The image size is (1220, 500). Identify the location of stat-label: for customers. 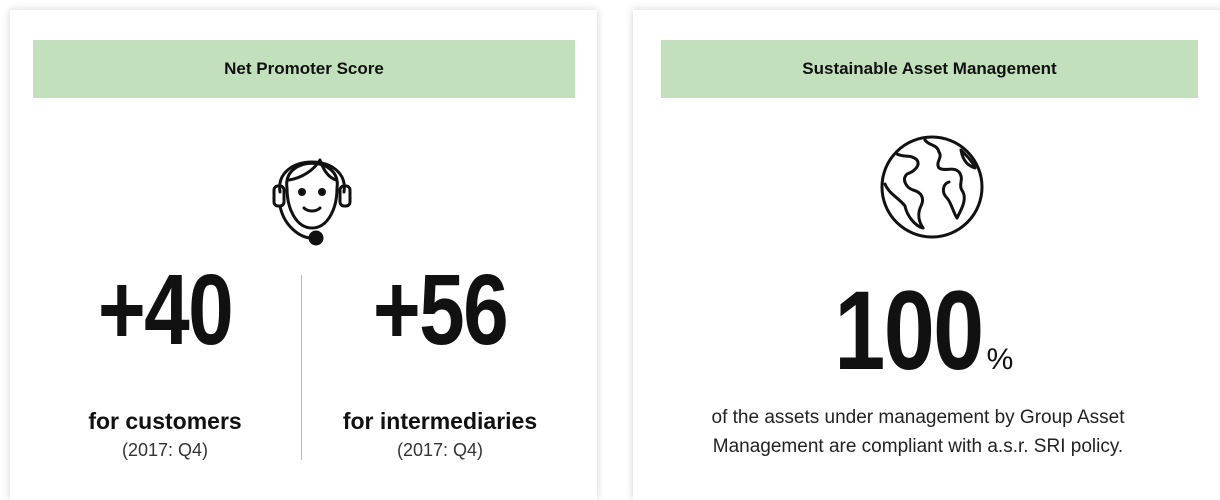
(165, 421).